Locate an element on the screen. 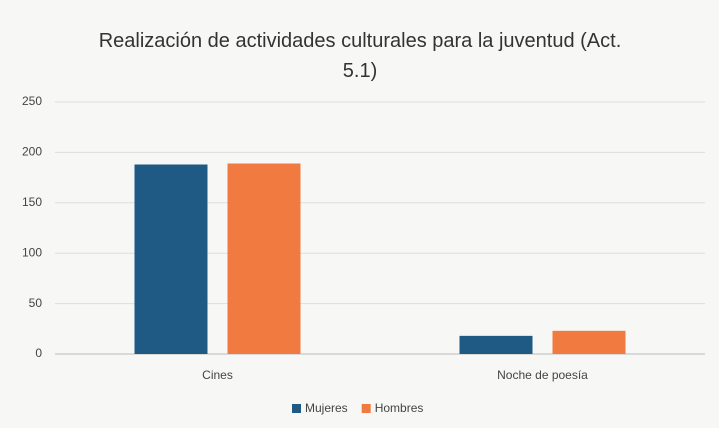 The image size is (719, 428). y-tick-label: 250 is located at coordinates (32, 101).